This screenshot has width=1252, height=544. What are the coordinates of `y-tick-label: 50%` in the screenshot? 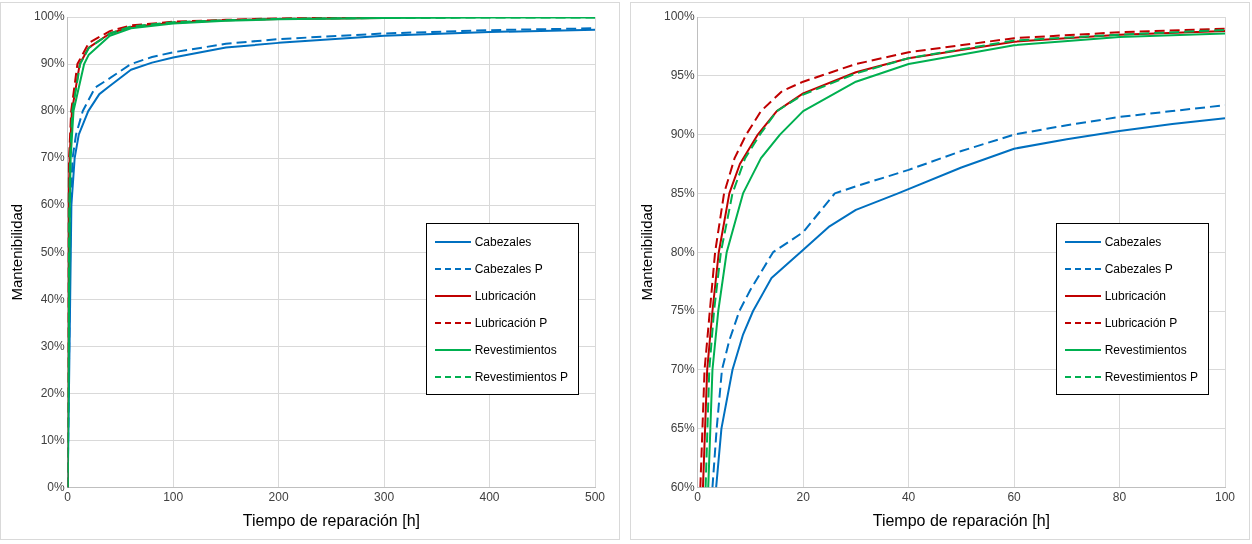 It's located at (53, 251).